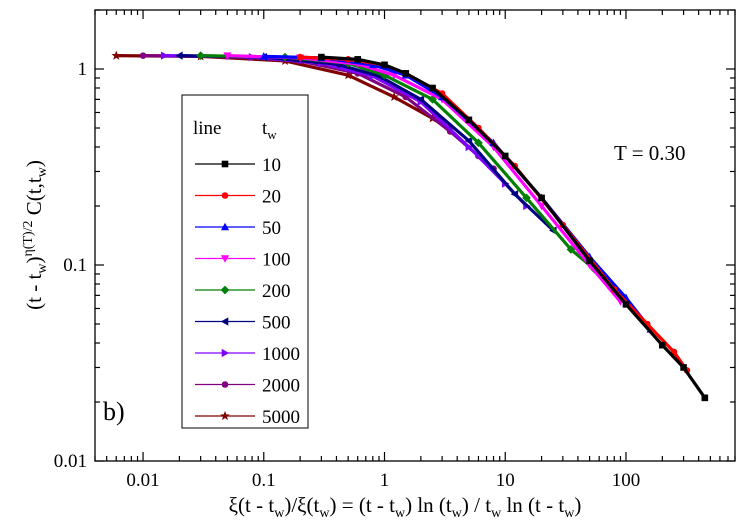 This screenshot has height=529, width=747. I want to click on legend-items: 10 20 50 100 200 500 1000 2000 5000, so click(247, 291).